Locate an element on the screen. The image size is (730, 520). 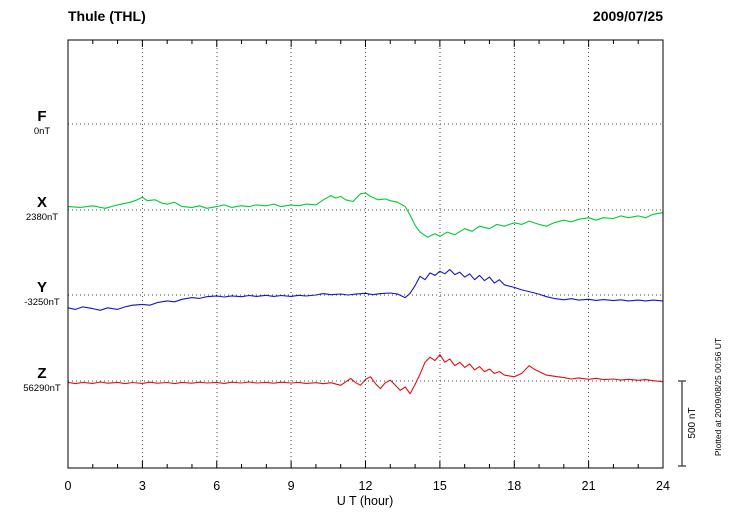
scale-bar: 500 nT is located at coordinates (688, 423).